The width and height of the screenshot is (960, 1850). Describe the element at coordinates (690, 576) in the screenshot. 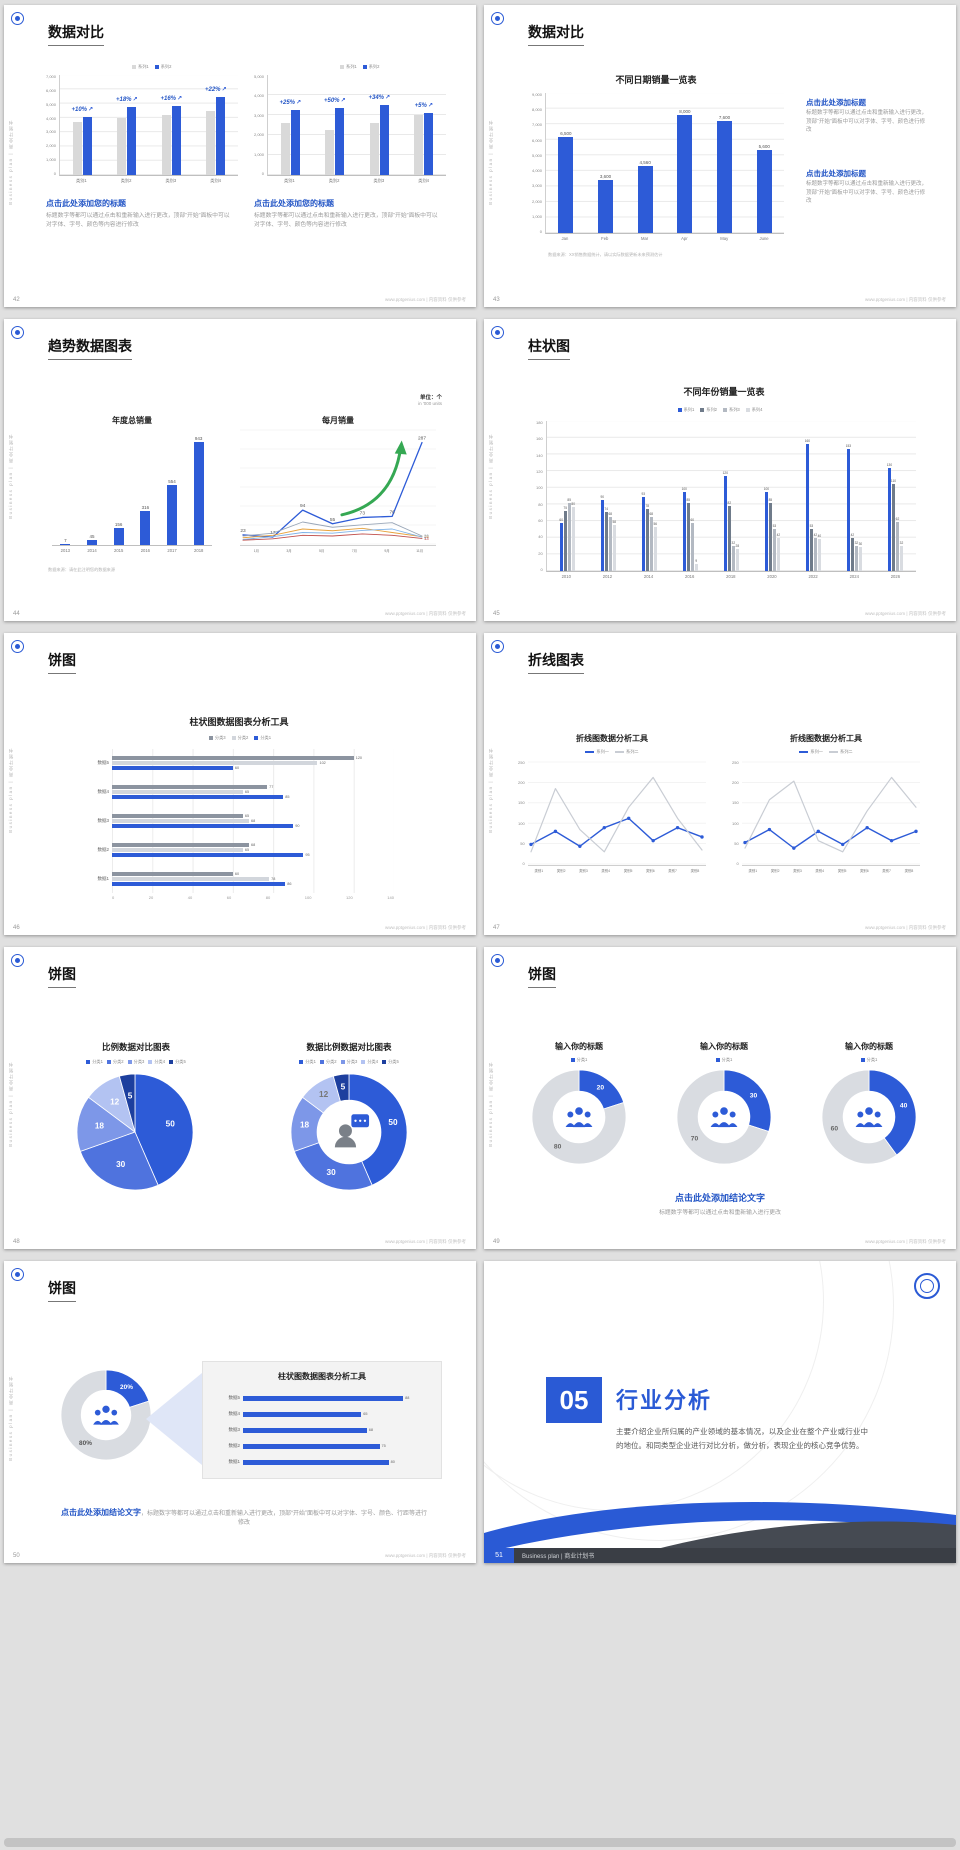

I see `x-tick-label: 2016` at that location.